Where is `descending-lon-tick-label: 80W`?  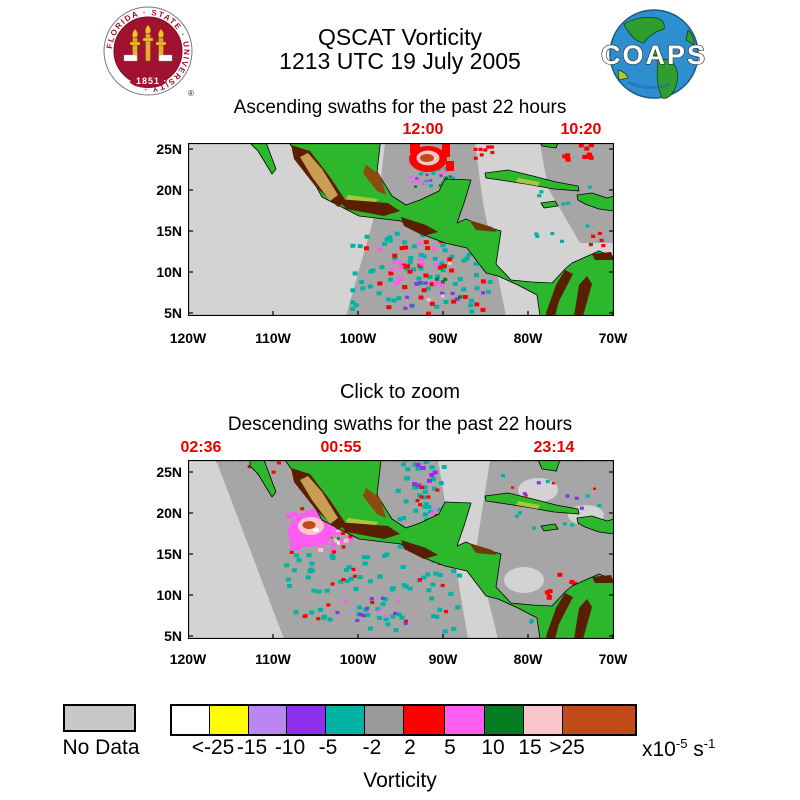
descending-lon-tick-label: 80W is located at coordinates (528, 659).